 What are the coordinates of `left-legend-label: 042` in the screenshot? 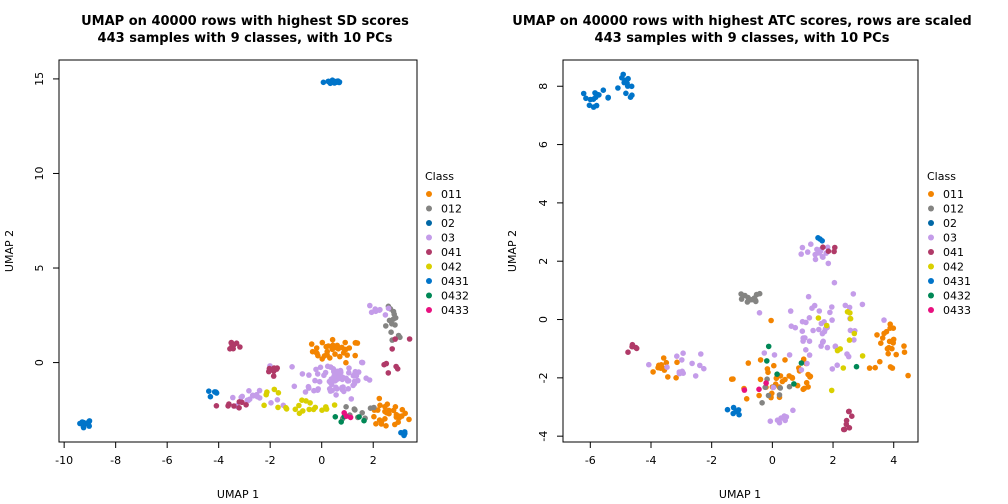 It's located at (451, 267).